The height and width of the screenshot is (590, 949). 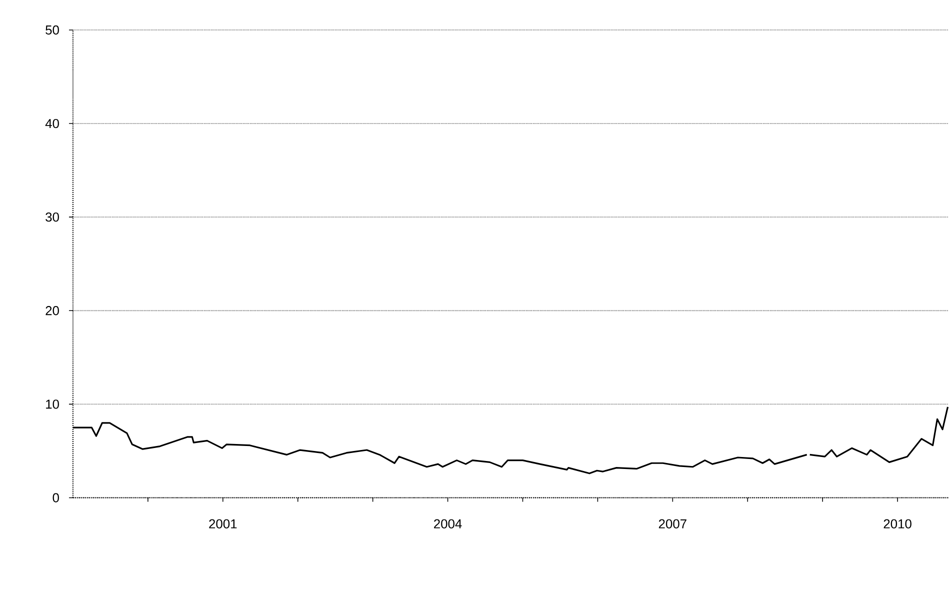 I want to click on y-tick-label: 20, so click(x=52, y=311).